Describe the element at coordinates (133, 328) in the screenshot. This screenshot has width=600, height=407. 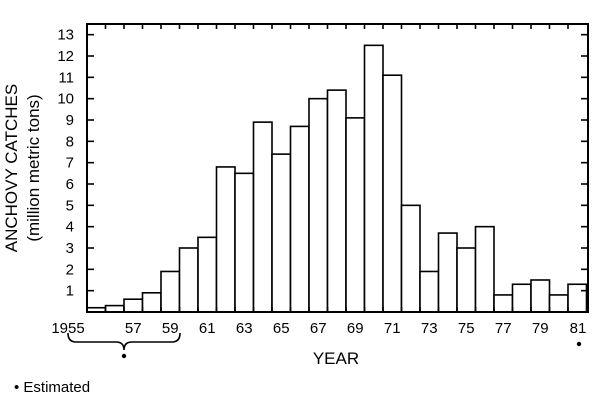
I see `x-tick-label: 57` at that location.